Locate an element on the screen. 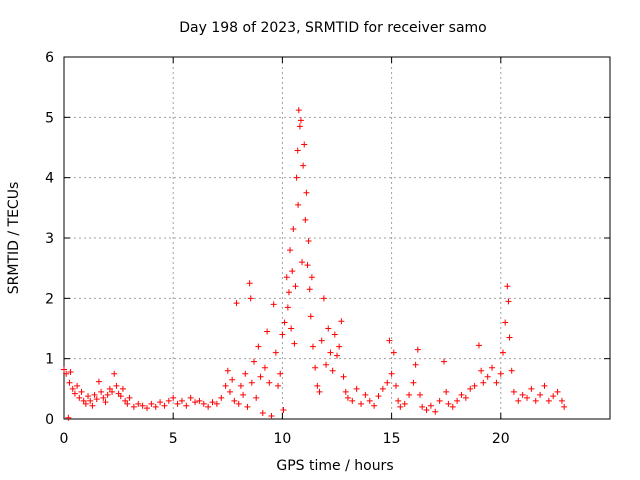  y-tick-label: 4 is located at coordinates (49, 179).